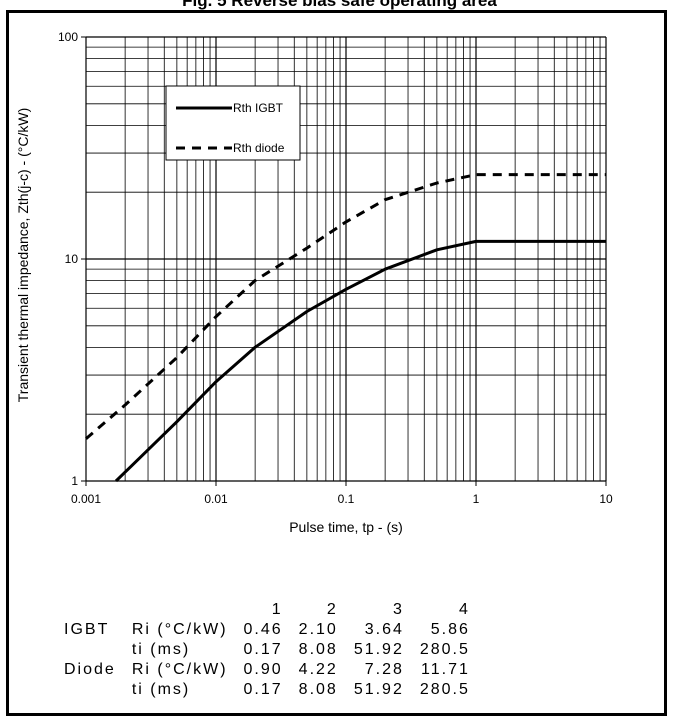  I want to click on device-name: Diode, so click(90, 669).